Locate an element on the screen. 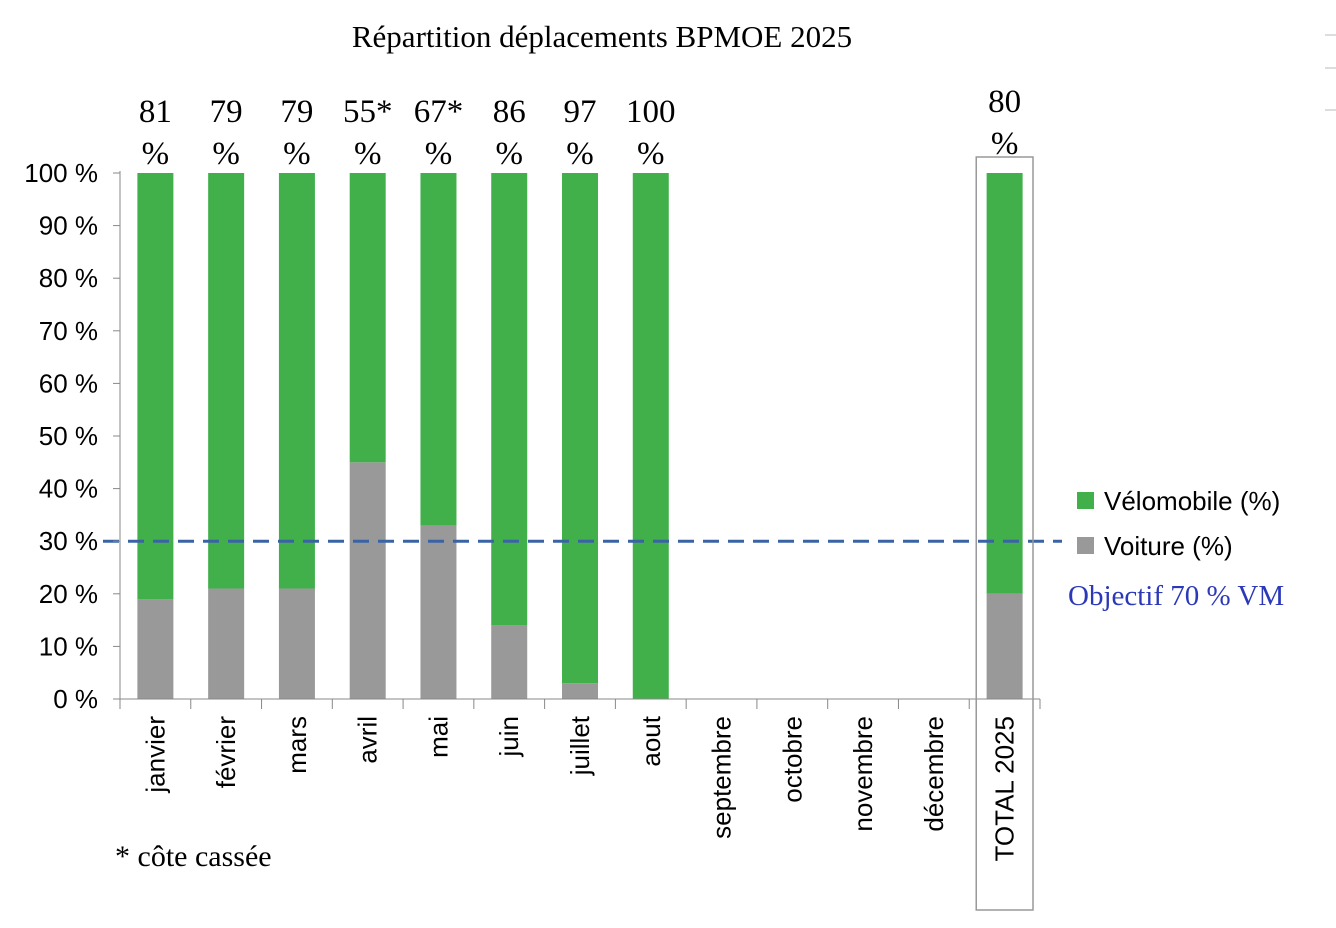 The height and width of the screenshot is (928, 1336). bar-labels: 81% 79% 79% 55*% 67*% 86% 97% 100% 80% is located at coordinates (580, 128).